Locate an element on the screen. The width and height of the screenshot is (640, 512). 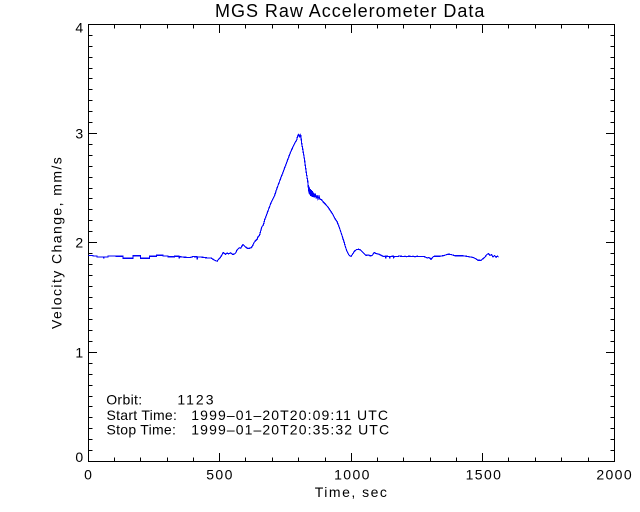
svg-text: 1500 is located at coordinates (484, 475).